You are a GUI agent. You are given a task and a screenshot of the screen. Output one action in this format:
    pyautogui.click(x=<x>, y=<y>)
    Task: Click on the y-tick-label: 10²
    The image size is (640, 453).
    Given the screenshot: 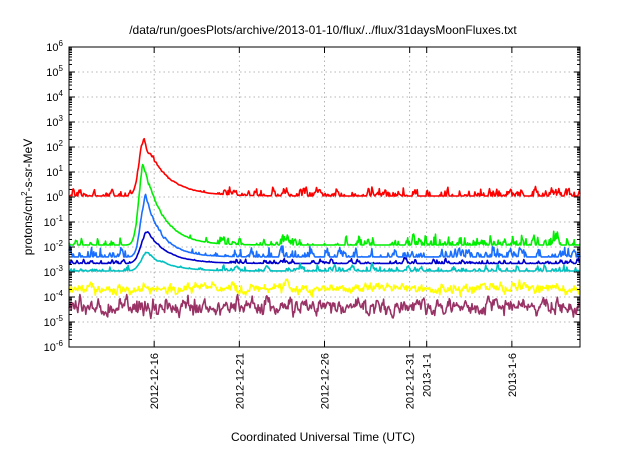 What is the action you would take?
    pyautogui.click(x=54, y=146)
    